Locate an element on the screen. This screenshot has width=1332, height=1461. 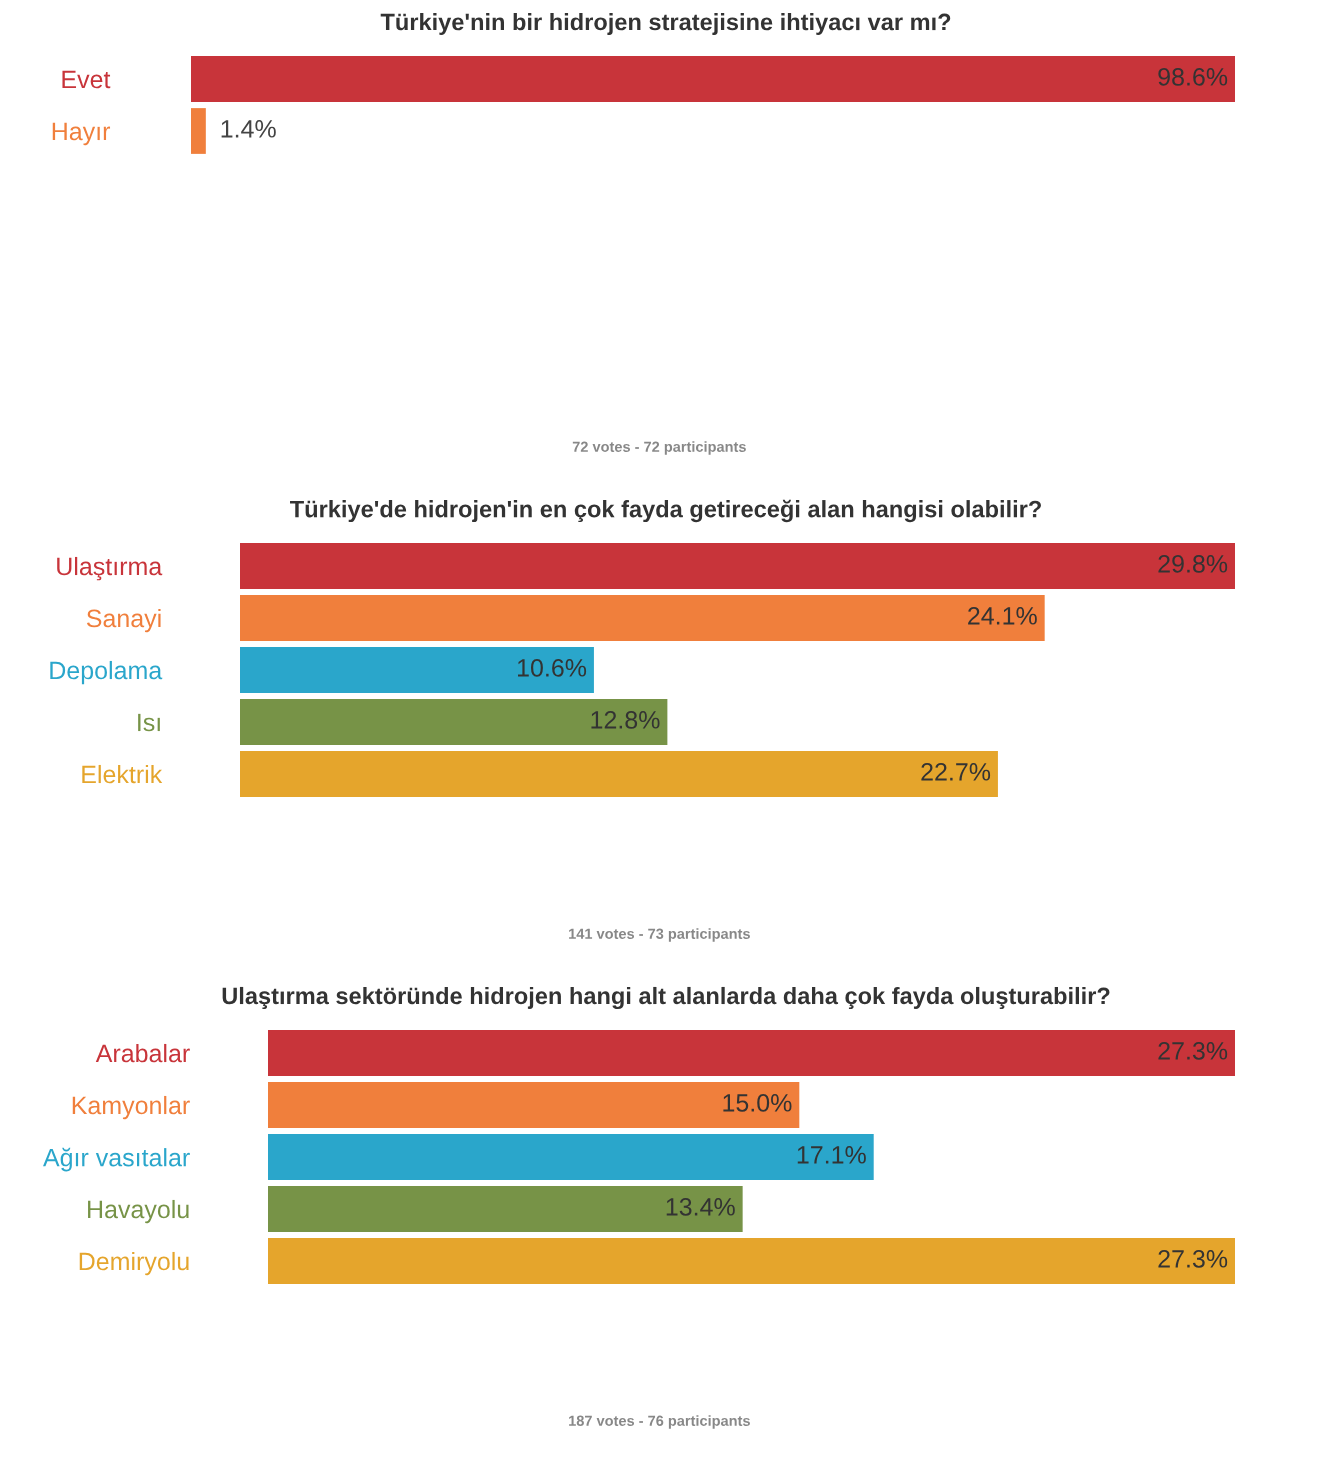
y-tick-label: Arabalar is located at coordinates (142, 1053).